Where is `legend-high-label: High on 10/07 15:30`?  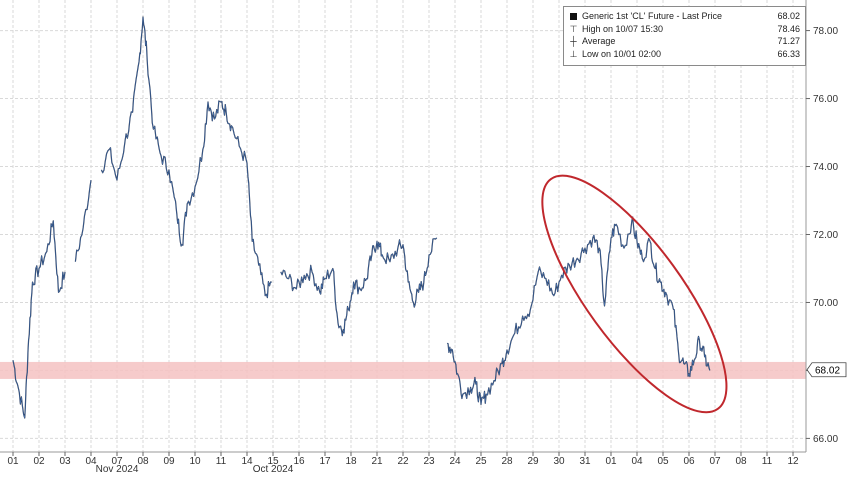
legend-high-label: High on 10/07 15:30 is located at coordinates (623, 28).